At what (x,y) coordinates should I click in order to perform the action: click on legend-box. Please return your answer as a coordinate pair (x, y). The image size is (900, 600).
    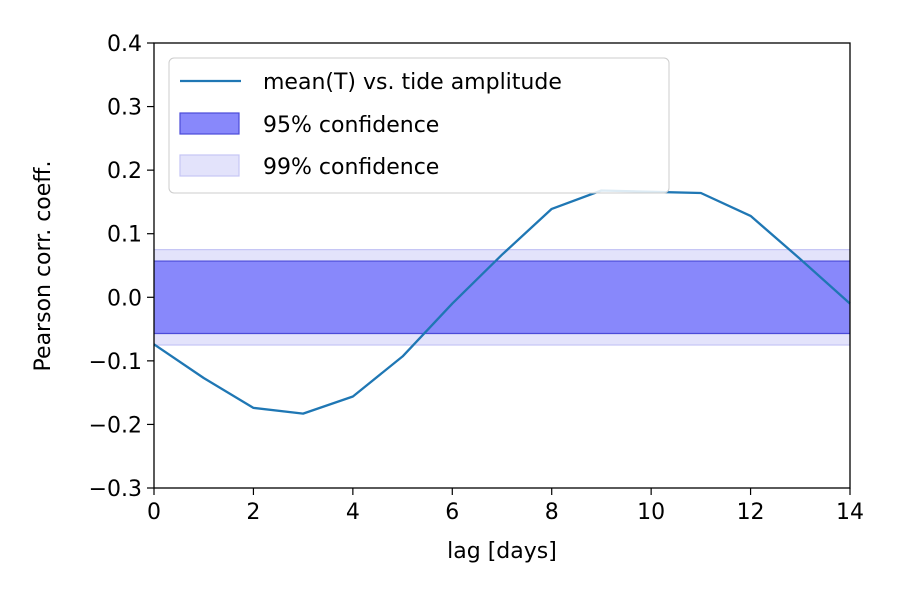
    Looking at the image, I should click on (419, 125).